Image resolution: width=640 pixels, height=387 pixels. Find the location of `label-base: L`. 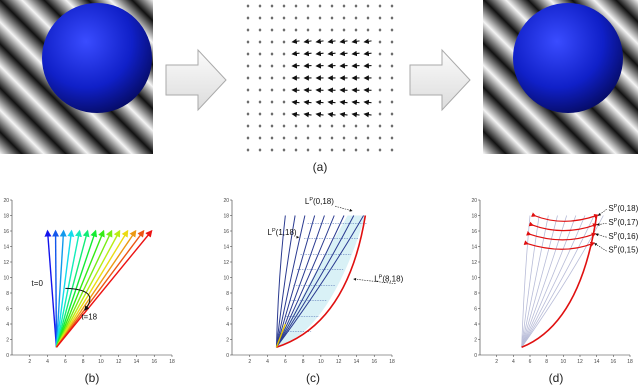

label-base: L is located at coordinates (307, 201).